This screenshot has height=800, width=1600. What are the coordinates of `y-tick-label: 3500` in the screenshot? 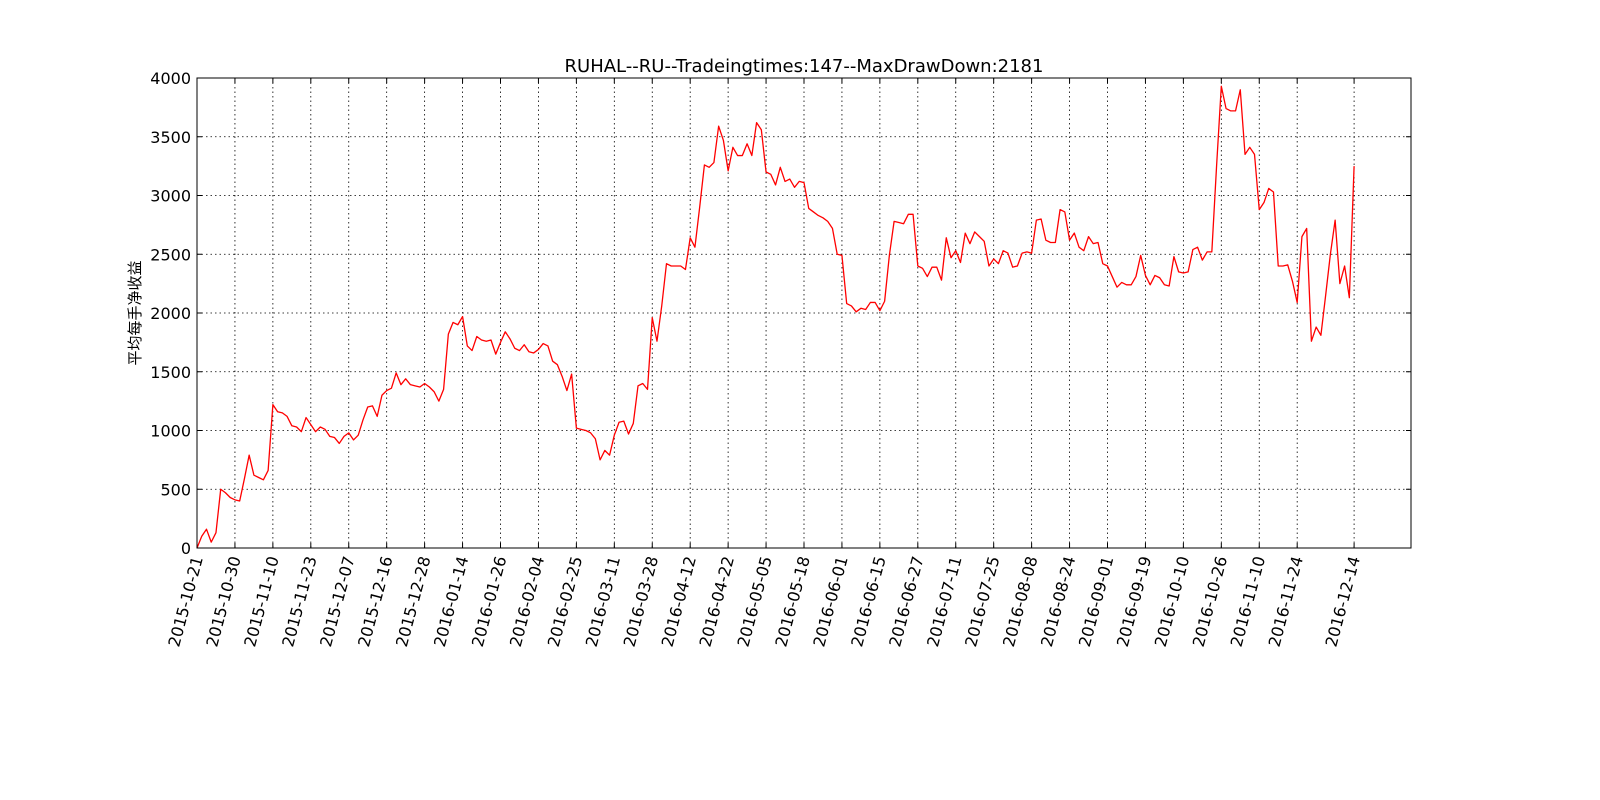 It's located at (170, 137).